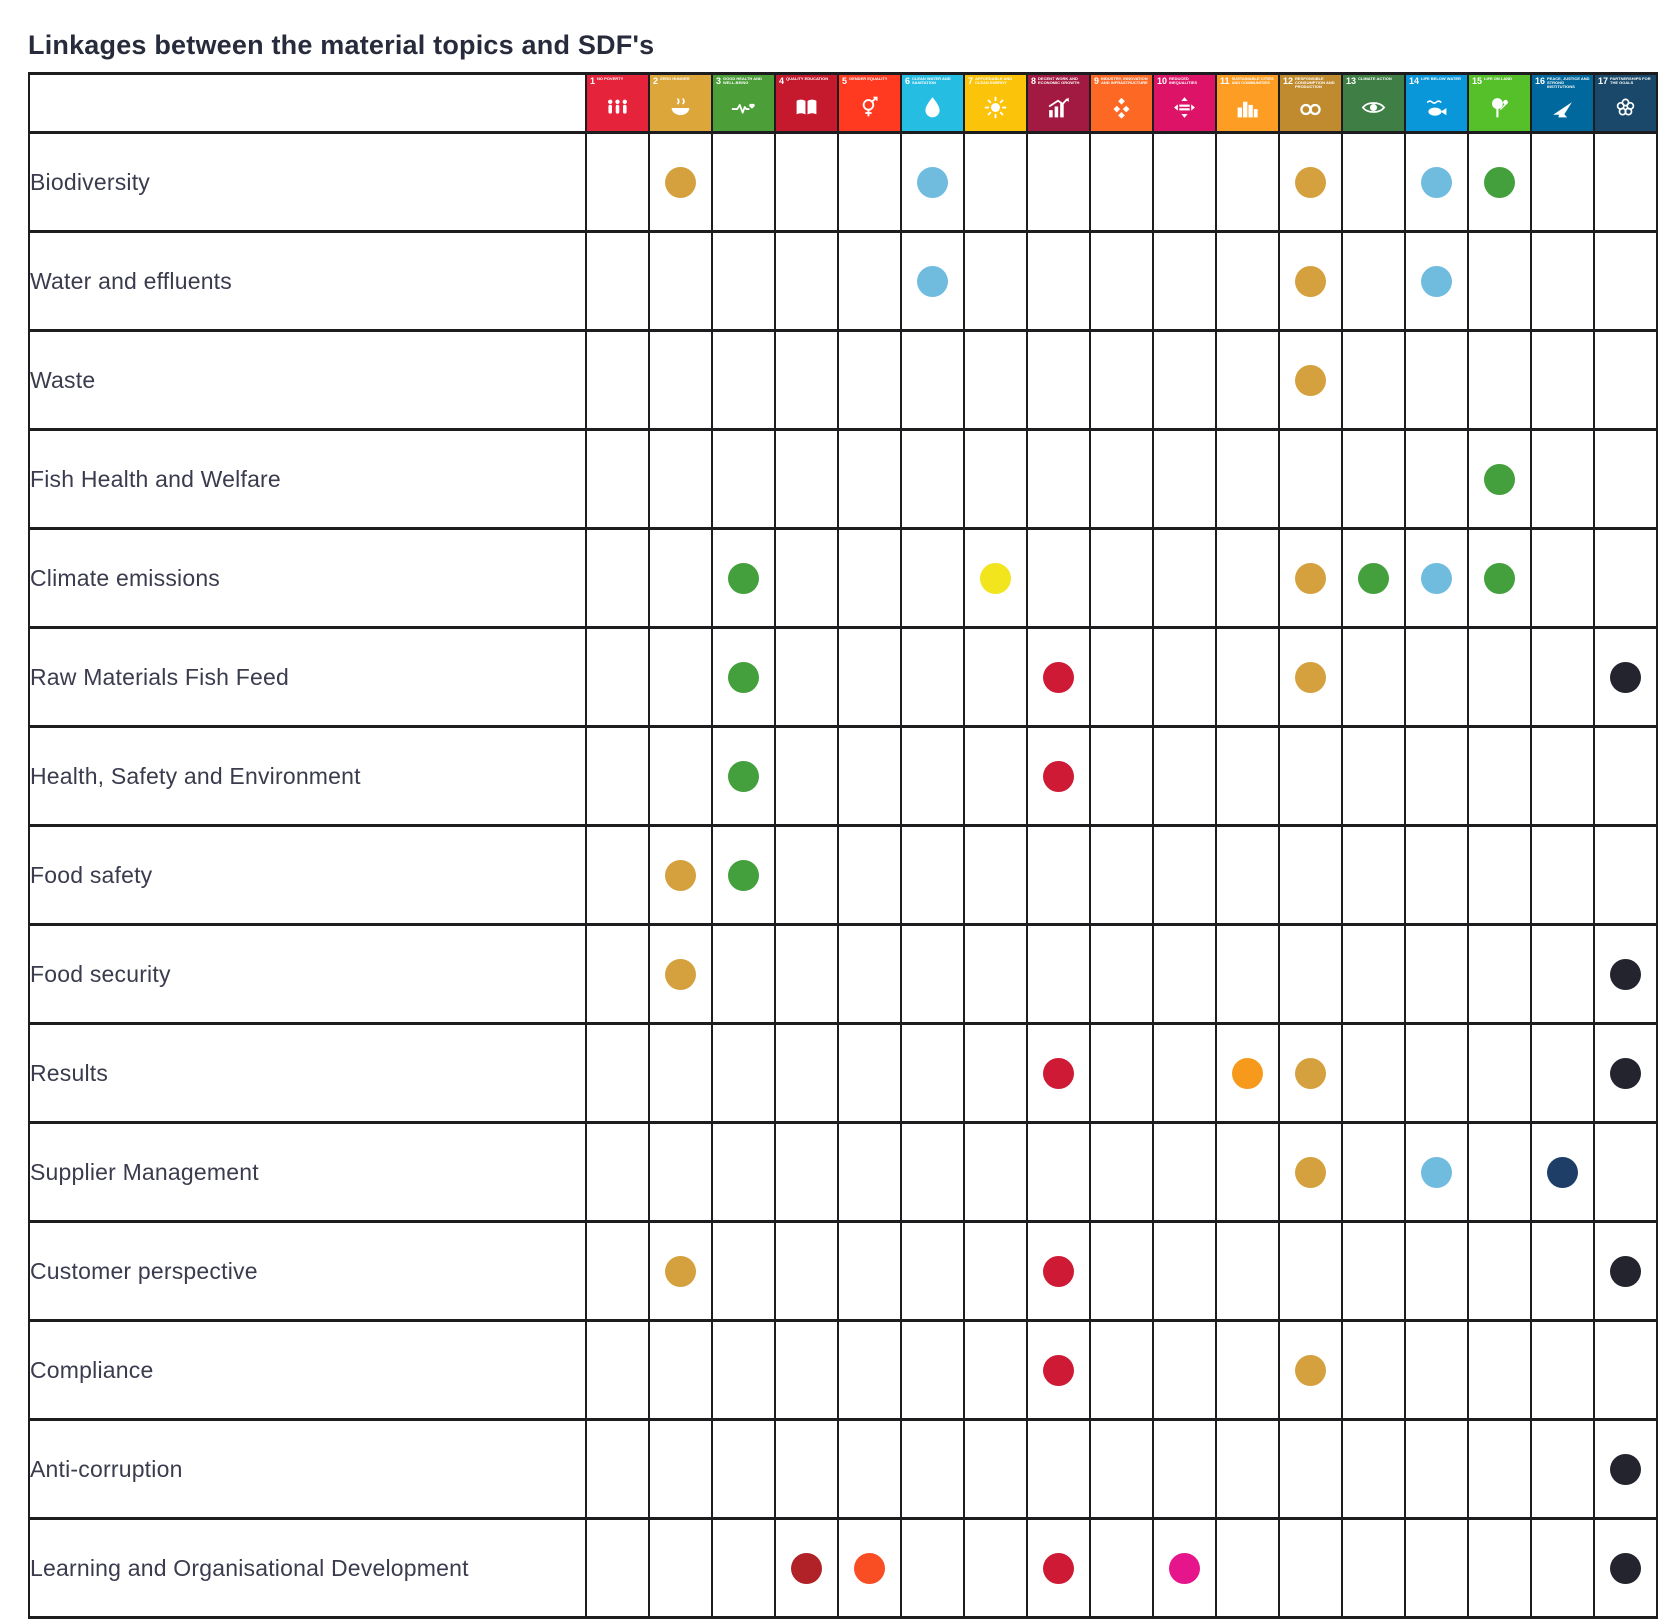 The width and height of the screenshot is (1680, 1619). What do you see at coordinates (1603, 81) in the screenshot?
I see `sdg-number: 17` at bounding box center [1603, 81].